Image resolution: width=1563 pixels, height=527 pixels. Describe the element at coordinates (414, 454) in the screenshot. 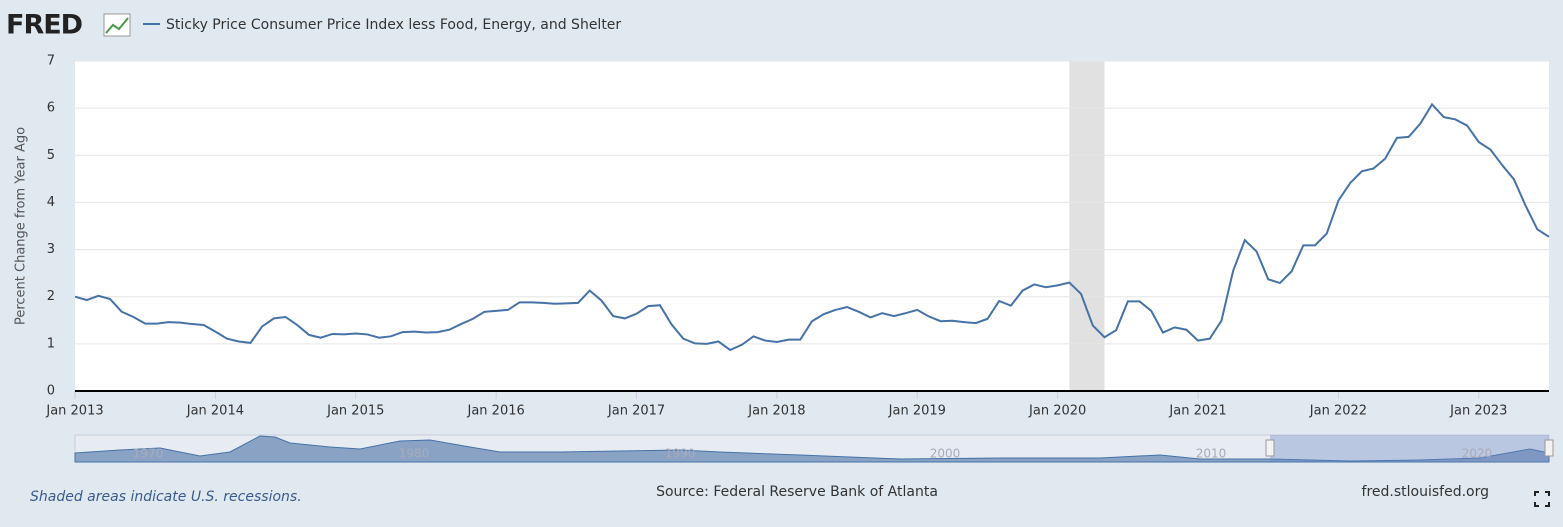

I see `navigator-label: 1980` at that location.